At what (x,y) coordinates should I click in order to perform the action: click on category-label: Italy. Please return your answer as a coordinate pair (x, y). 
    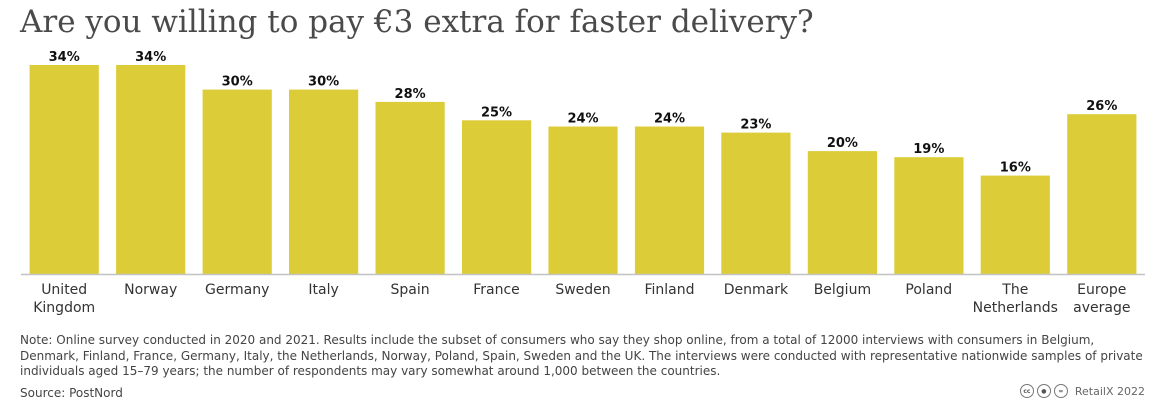
    Looking at the image, I should click on (323, 290).